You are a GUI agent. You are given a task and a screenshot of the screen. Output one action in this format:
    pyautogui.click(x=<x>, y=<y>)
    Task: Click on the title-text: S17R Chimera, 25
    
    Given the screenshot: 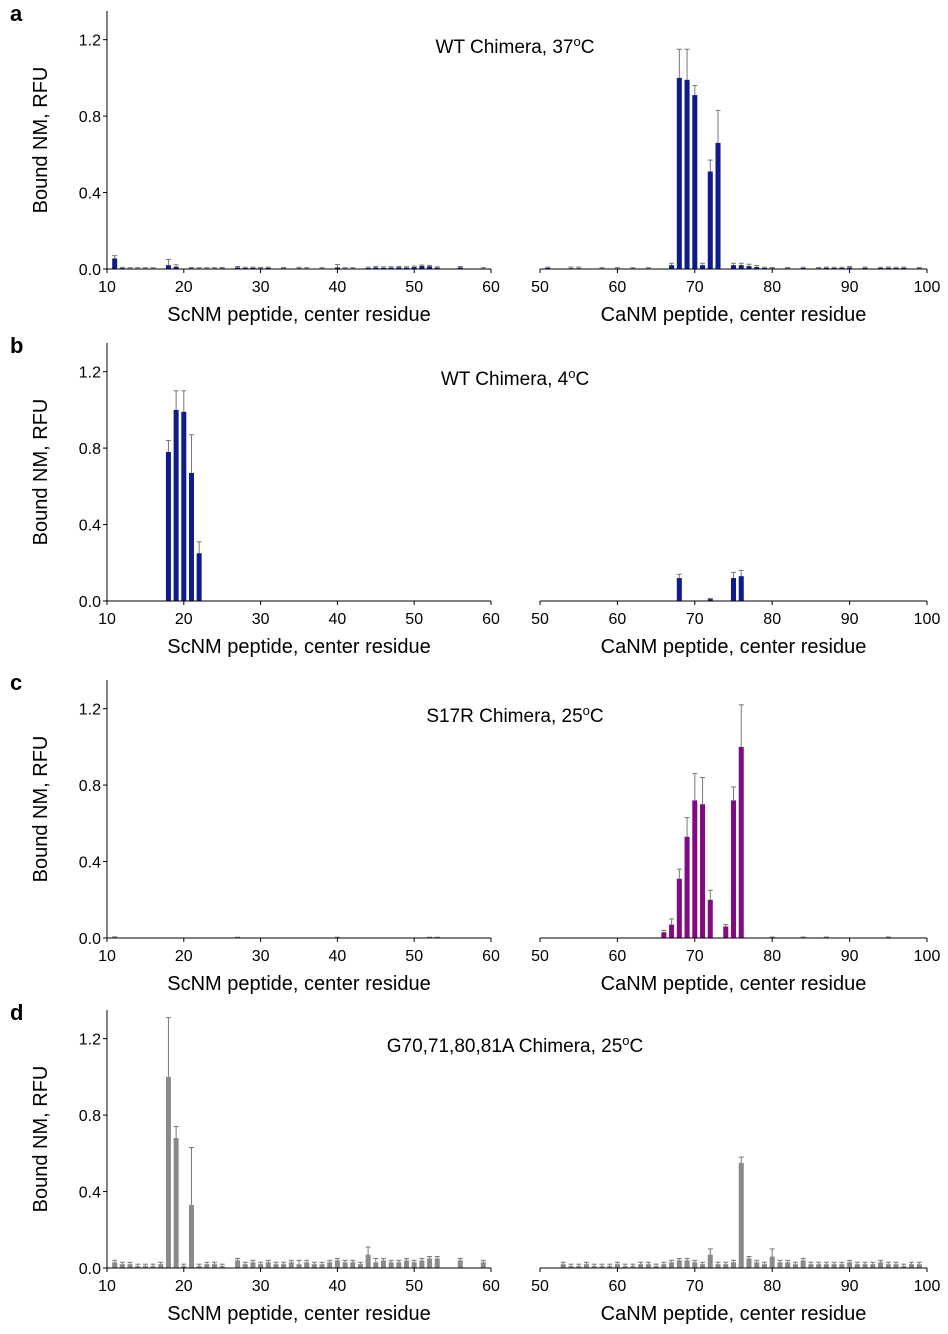 What is the action you would take?
    pyautogui.click(x=504, y=716)
    